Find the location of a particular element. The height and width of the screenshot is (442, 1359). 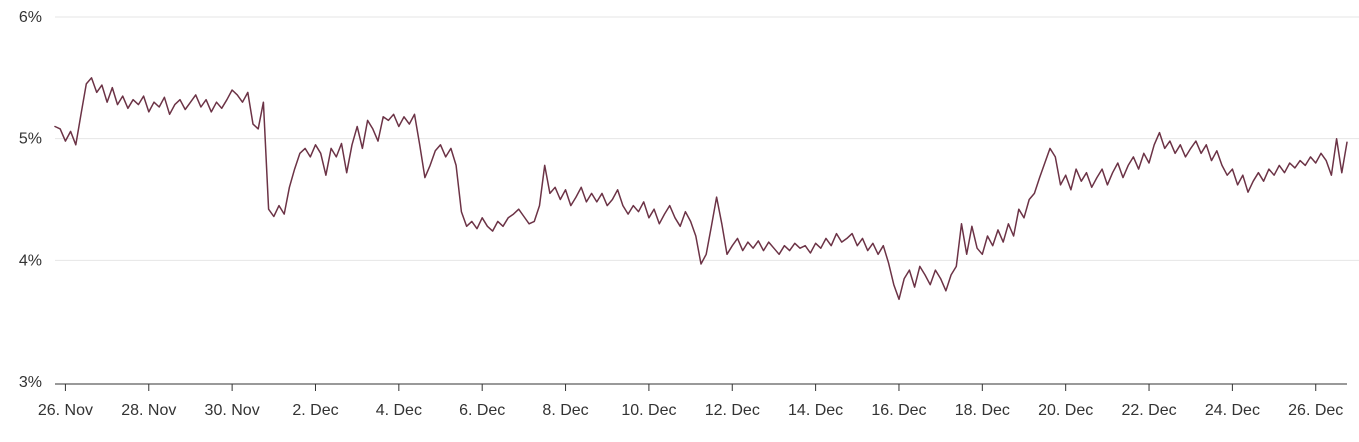

y-axis-label: 4% is located at coordinates (30, 260).